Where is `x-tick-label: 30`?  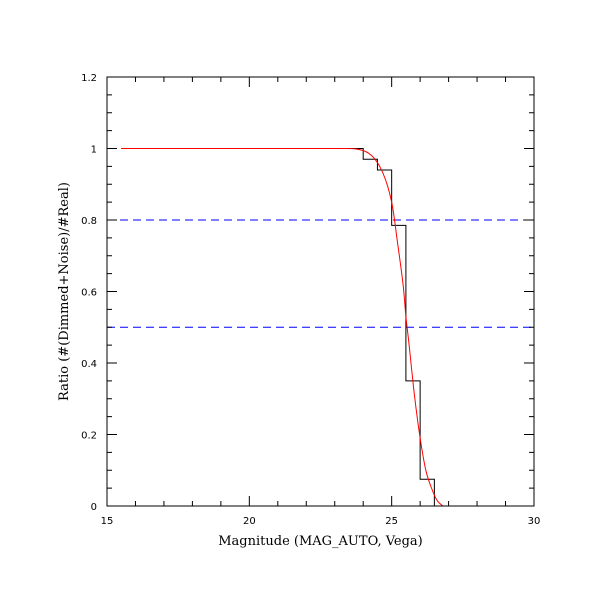 x-tick-label: 30 is located at coordinates (534, 521).